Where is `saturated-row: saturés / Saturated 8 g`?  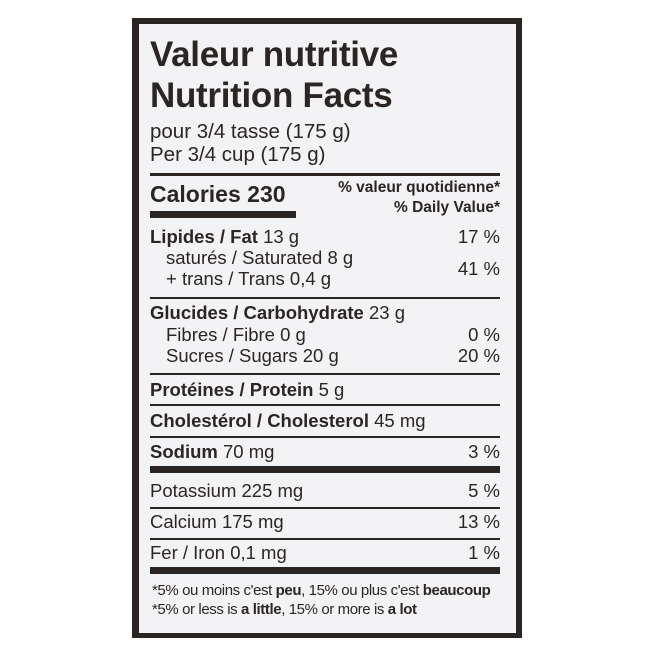 saturated-row: saturés / Saturated 8 g is located at coordinates (260, 257).